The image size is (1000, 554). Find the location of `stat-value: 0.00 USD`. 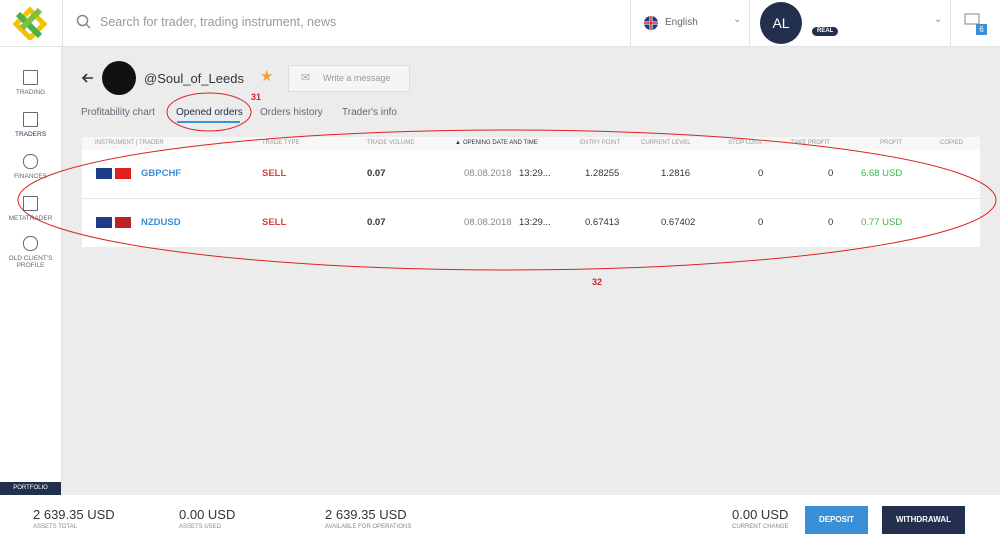

stat-value: 0.00 USD is located at coordinates (207, 514).